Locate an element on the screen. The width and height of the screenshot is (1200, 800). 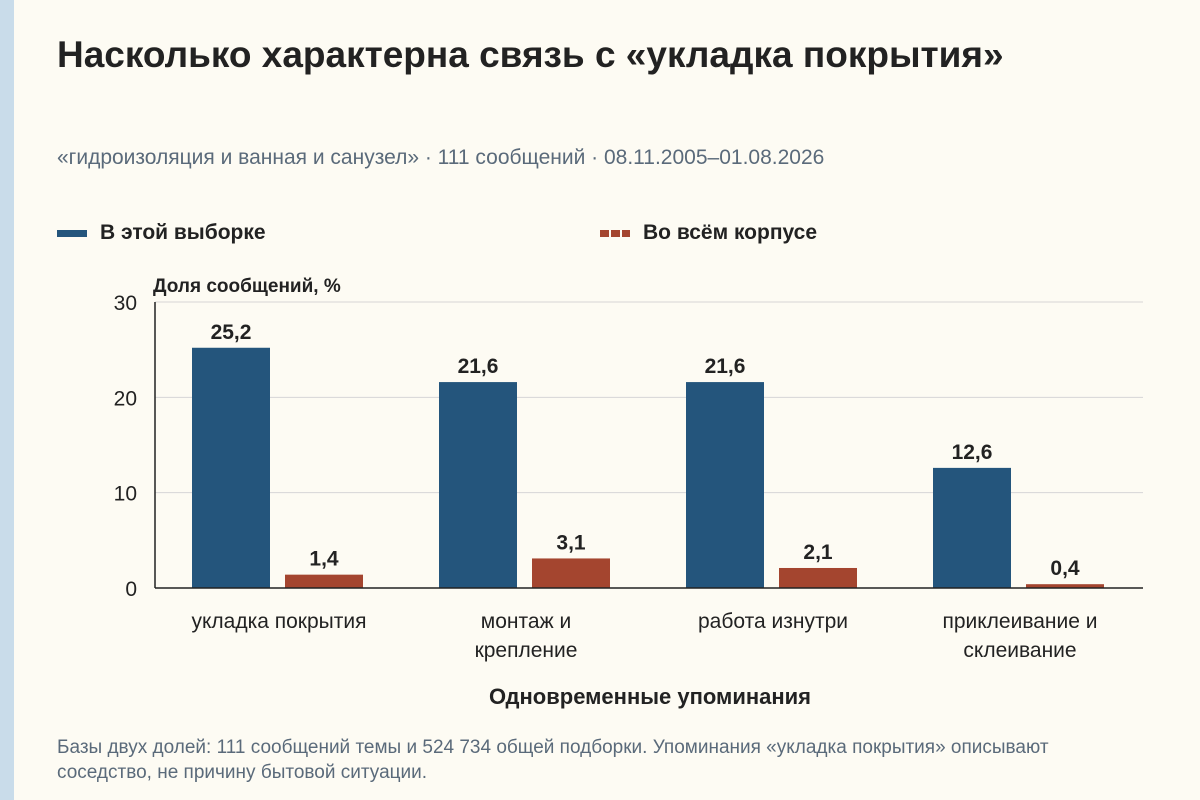
data-label: 3,1 is located at coordinates (571, 542).